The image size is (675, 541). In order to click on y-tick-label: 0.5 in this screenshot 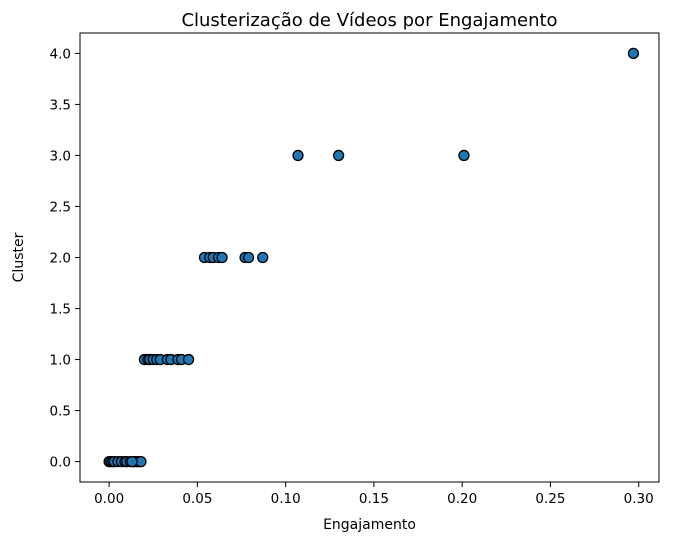, I will do `click(60, 412)`.